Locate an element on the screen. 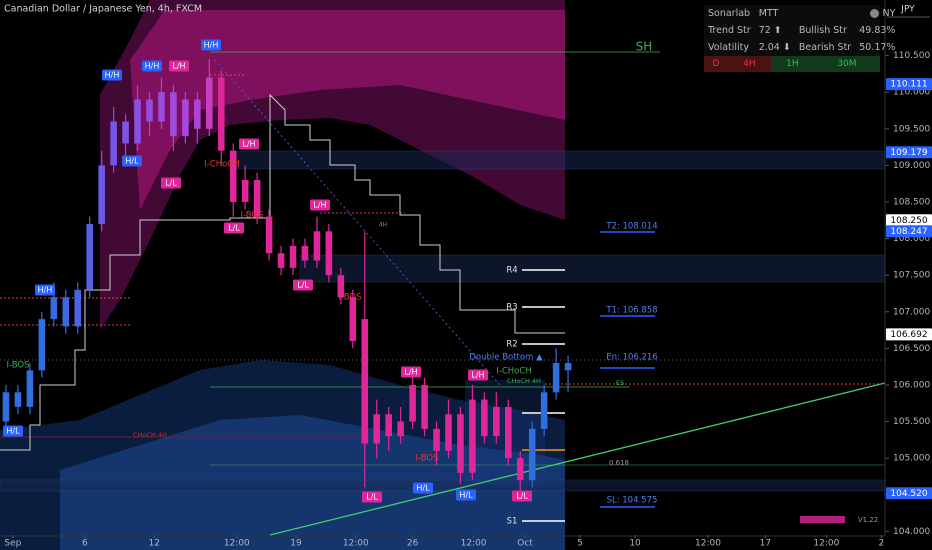 This screenshot has width=932, height=550. annotation: 4H is located at coordinates (383, 225).